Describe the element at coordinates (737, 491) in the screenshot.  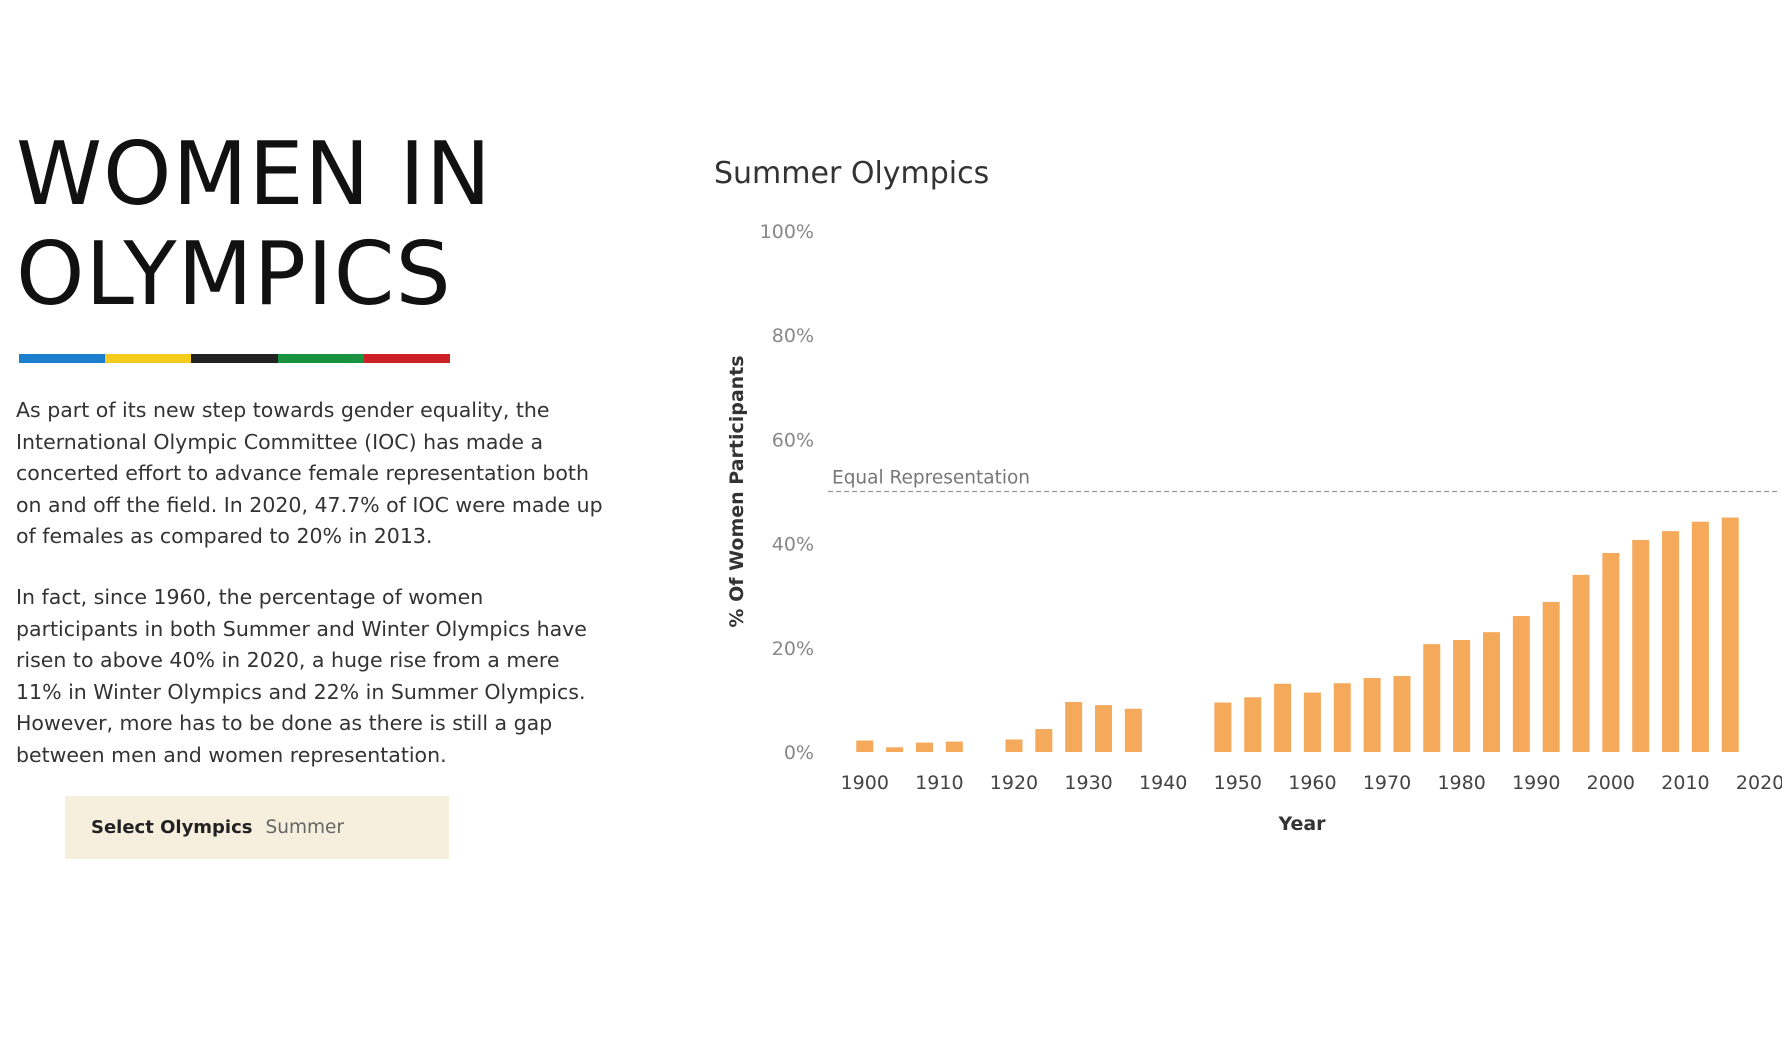
I see `y-axis-label: % Of Women Participants` at that location.